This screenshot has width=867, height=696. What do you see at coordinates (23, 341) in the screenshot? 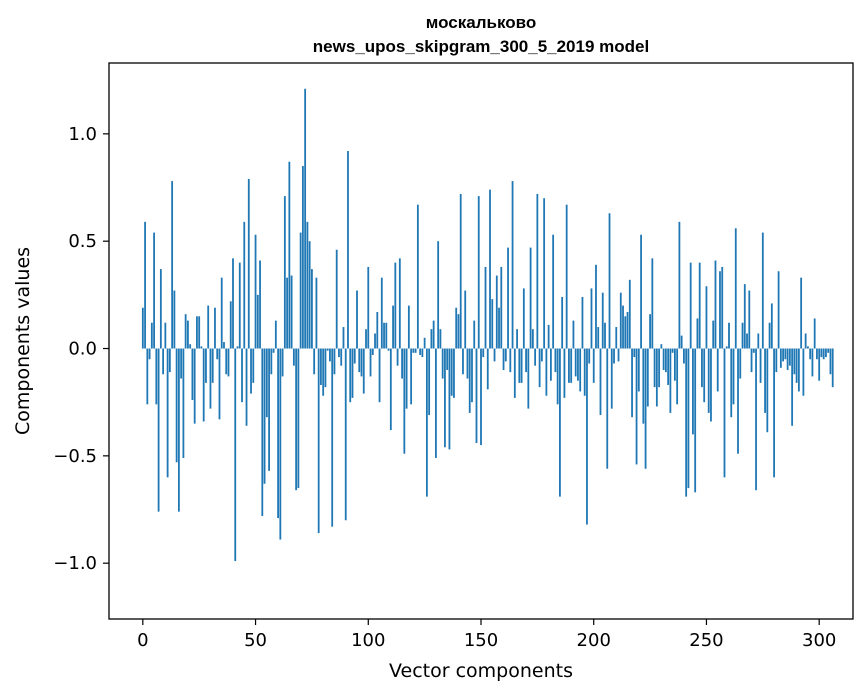
I see `y-axis-label: Components values` at bounding box center [23, 341].